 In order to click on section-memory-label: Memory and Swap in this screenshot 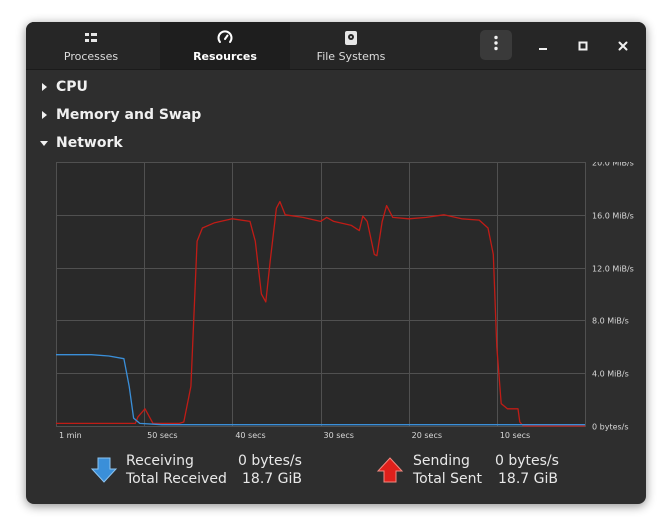, I will do `click(129, 115)`.